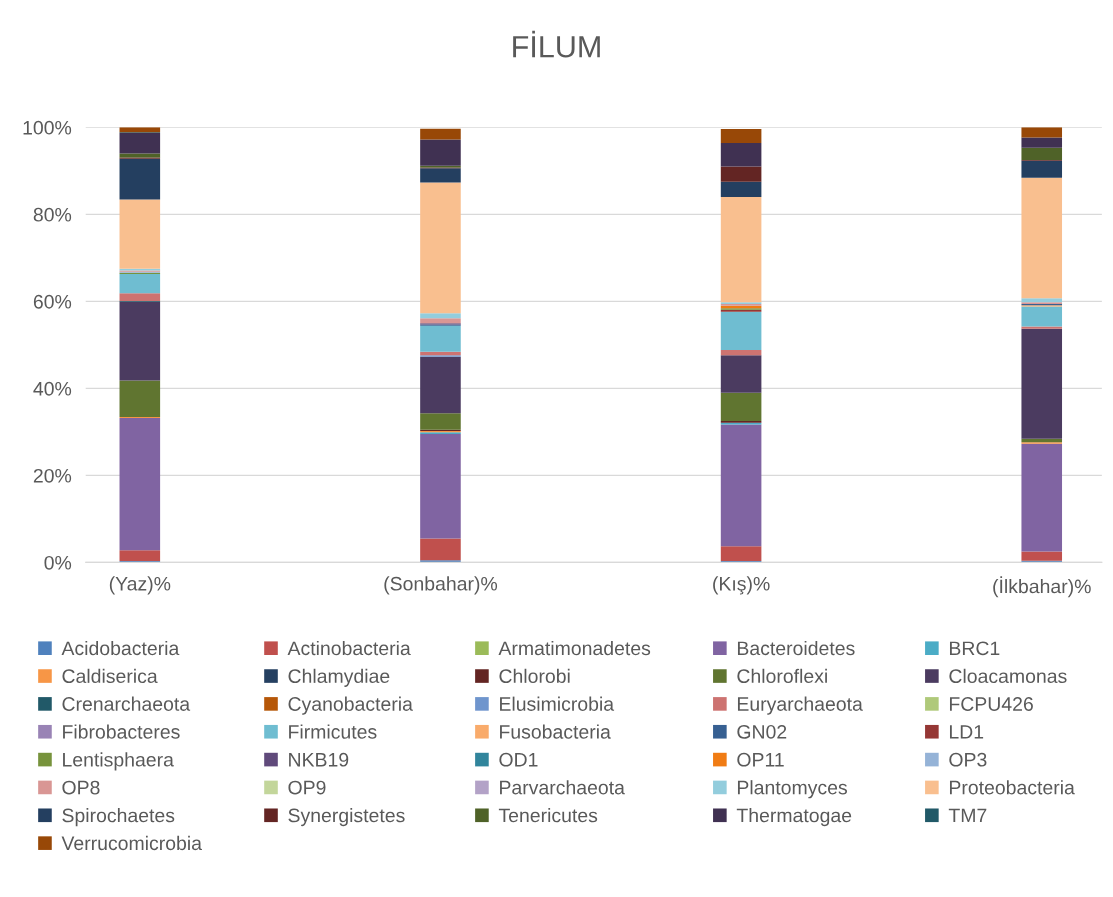 This screenshot has width=1113, height=897. Describe the element at coordinates (1042, 587) in the screenshot. I see `x-tick-label: (İlkbahar)%` at that location.